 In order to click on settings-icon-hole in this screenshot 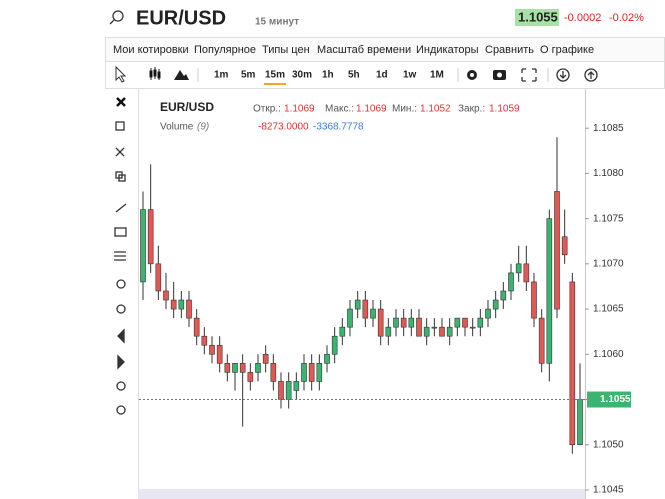, I will do `click(472, 75)`.